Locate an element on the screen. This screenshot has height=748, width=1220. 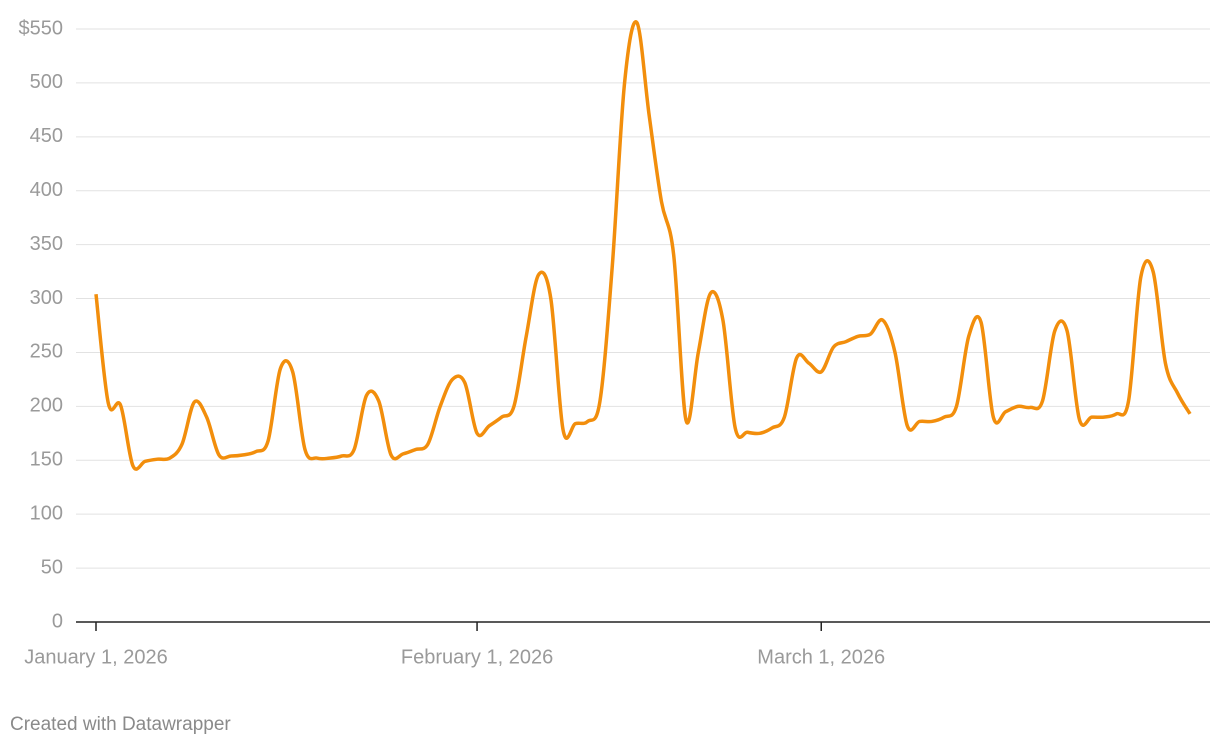
y-tick-label: 0 is located at coordinates (57, 621).